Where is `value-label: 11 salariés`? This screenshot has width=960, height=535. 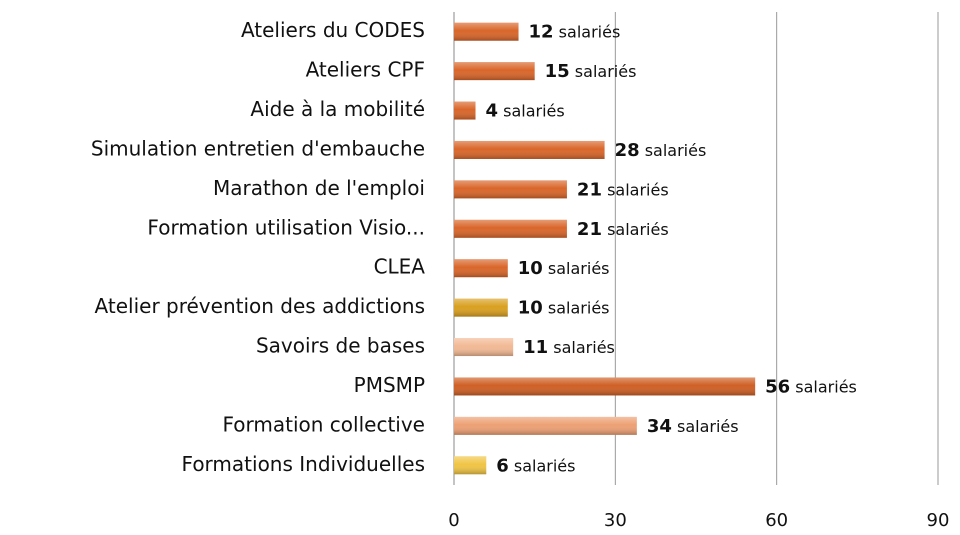 value-label: 11 salariés is located at coordinates (569, 347).